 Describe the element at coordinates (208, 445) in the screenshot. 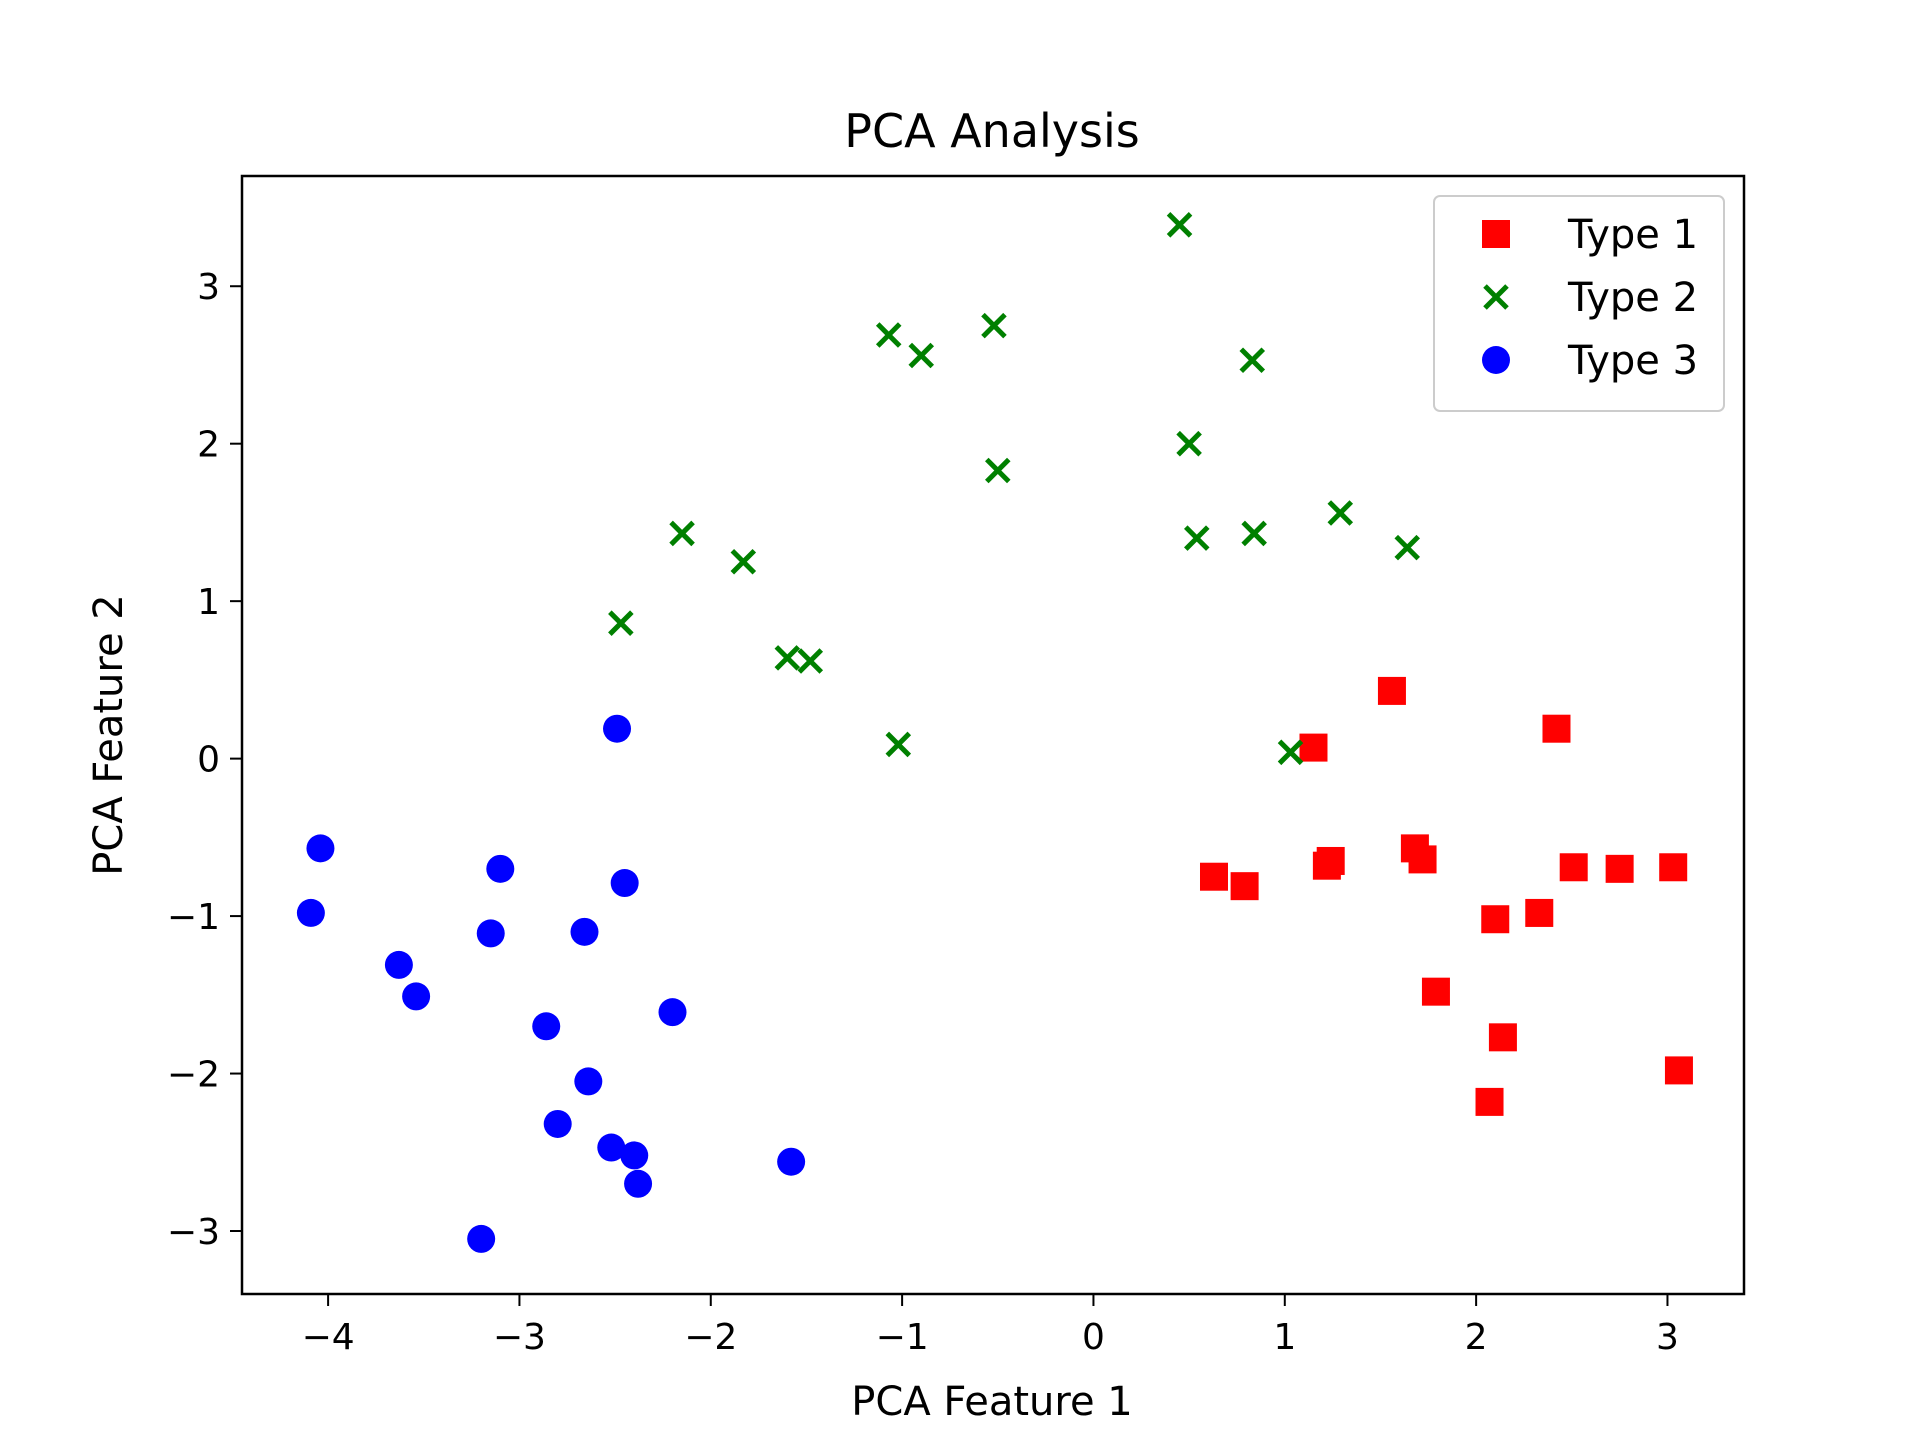

I see `y-tick-label: 2` at that location.